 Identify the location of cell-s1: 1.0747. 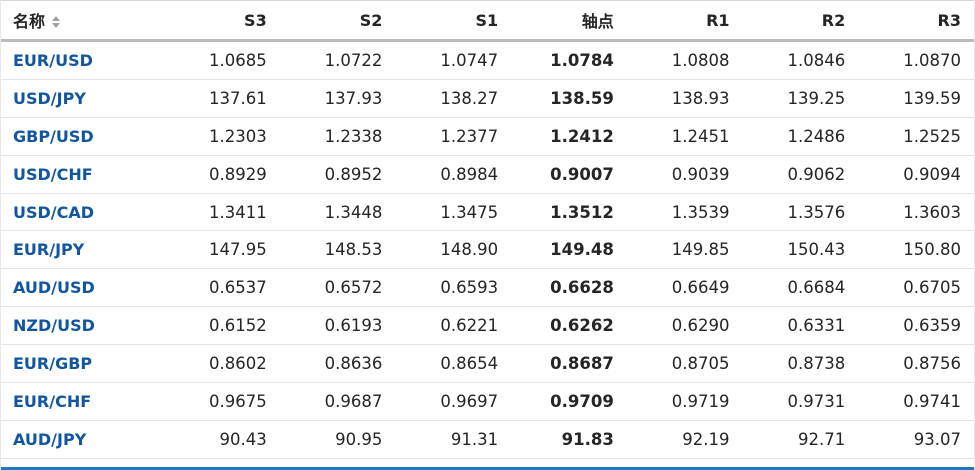
(453, 60).